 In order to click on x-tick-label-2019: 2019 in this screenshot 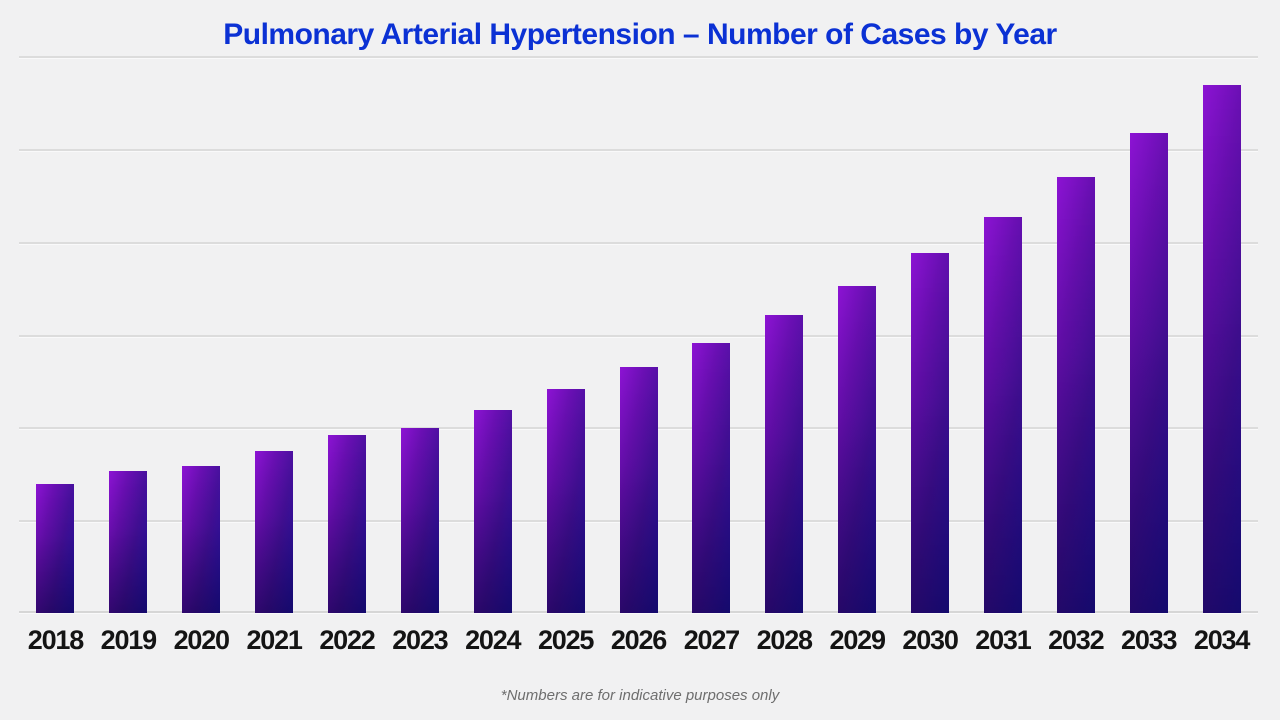, I will do `click(128, 640)`.